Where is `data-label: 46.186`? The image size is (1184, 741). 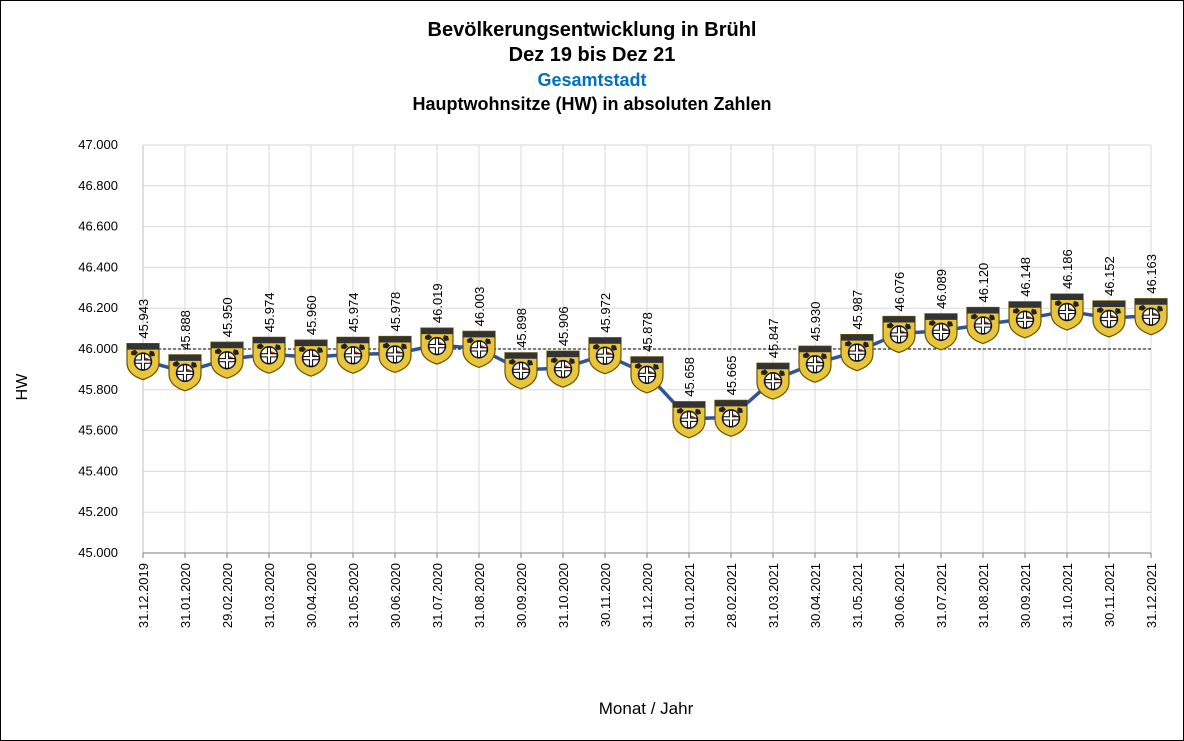 data-label: 46.186 is located at coordinates (1067, 269).